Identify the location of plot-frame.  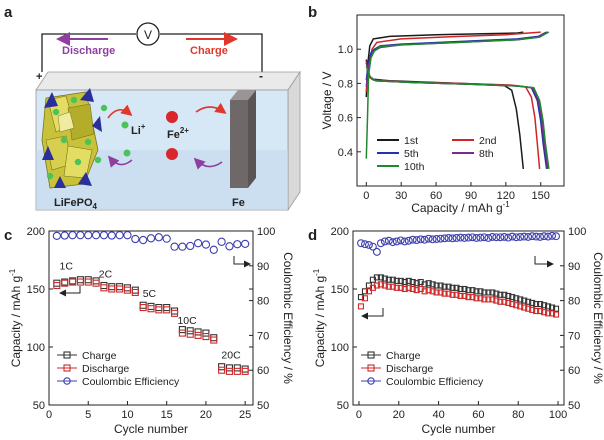
(458, 318).